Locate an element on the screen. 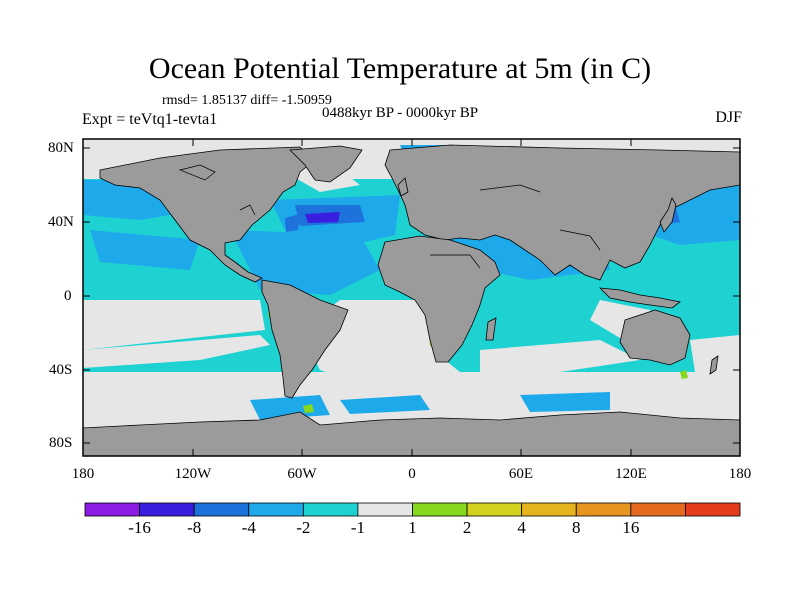 This screenshot has width=800, height=600. colorbar-label: 16 is located at coordinates (631, 527).